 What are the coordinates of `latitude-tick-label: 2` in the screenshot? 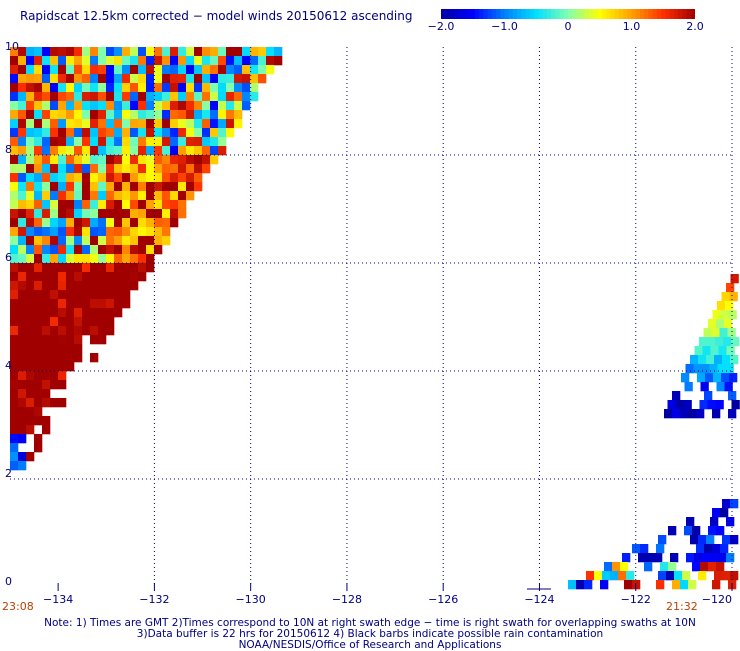 It's located at (8, 473).